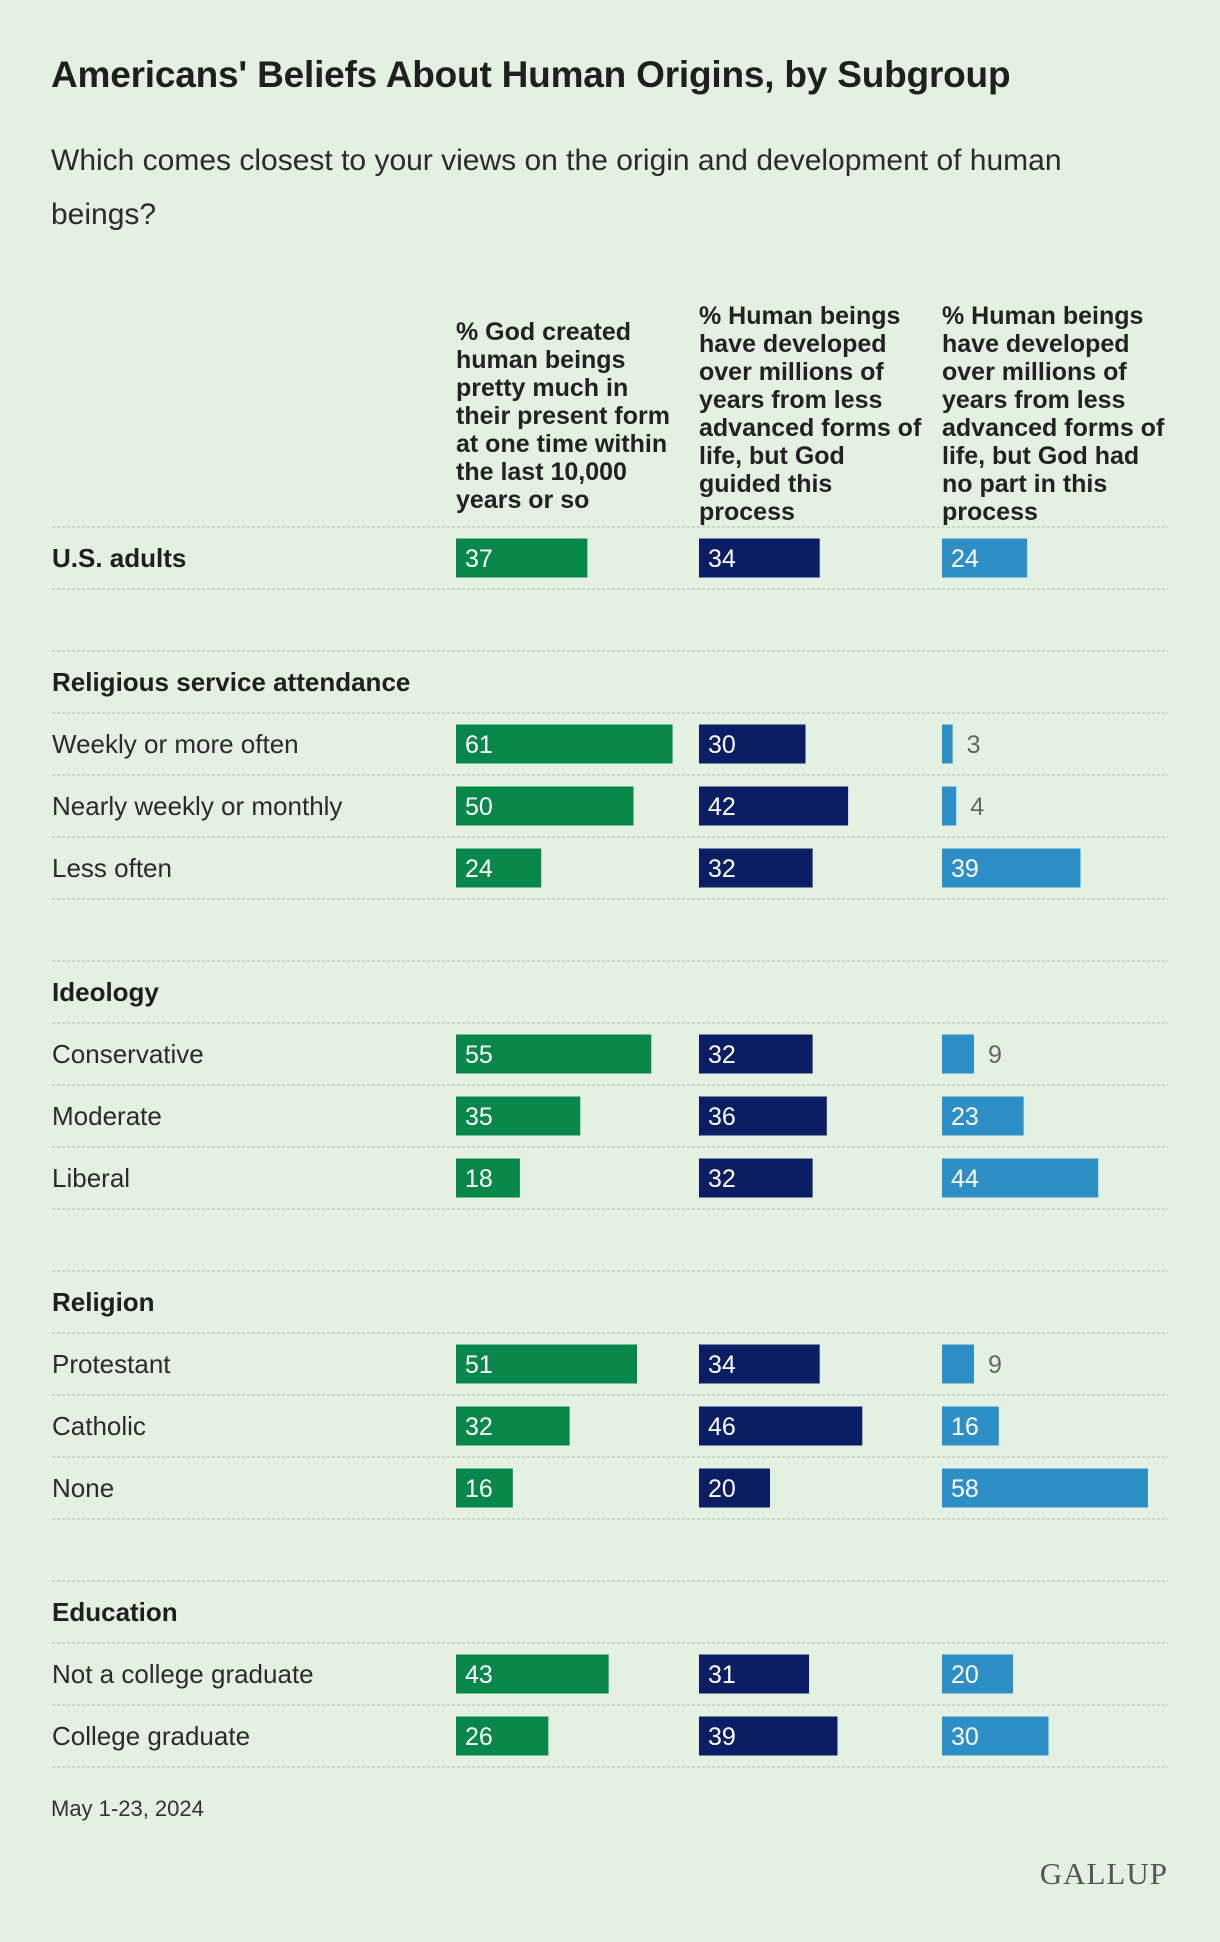  Describe the element at coordinates (479, 1365) in the screenshot. I see `bar-value-label: 51` at that location.